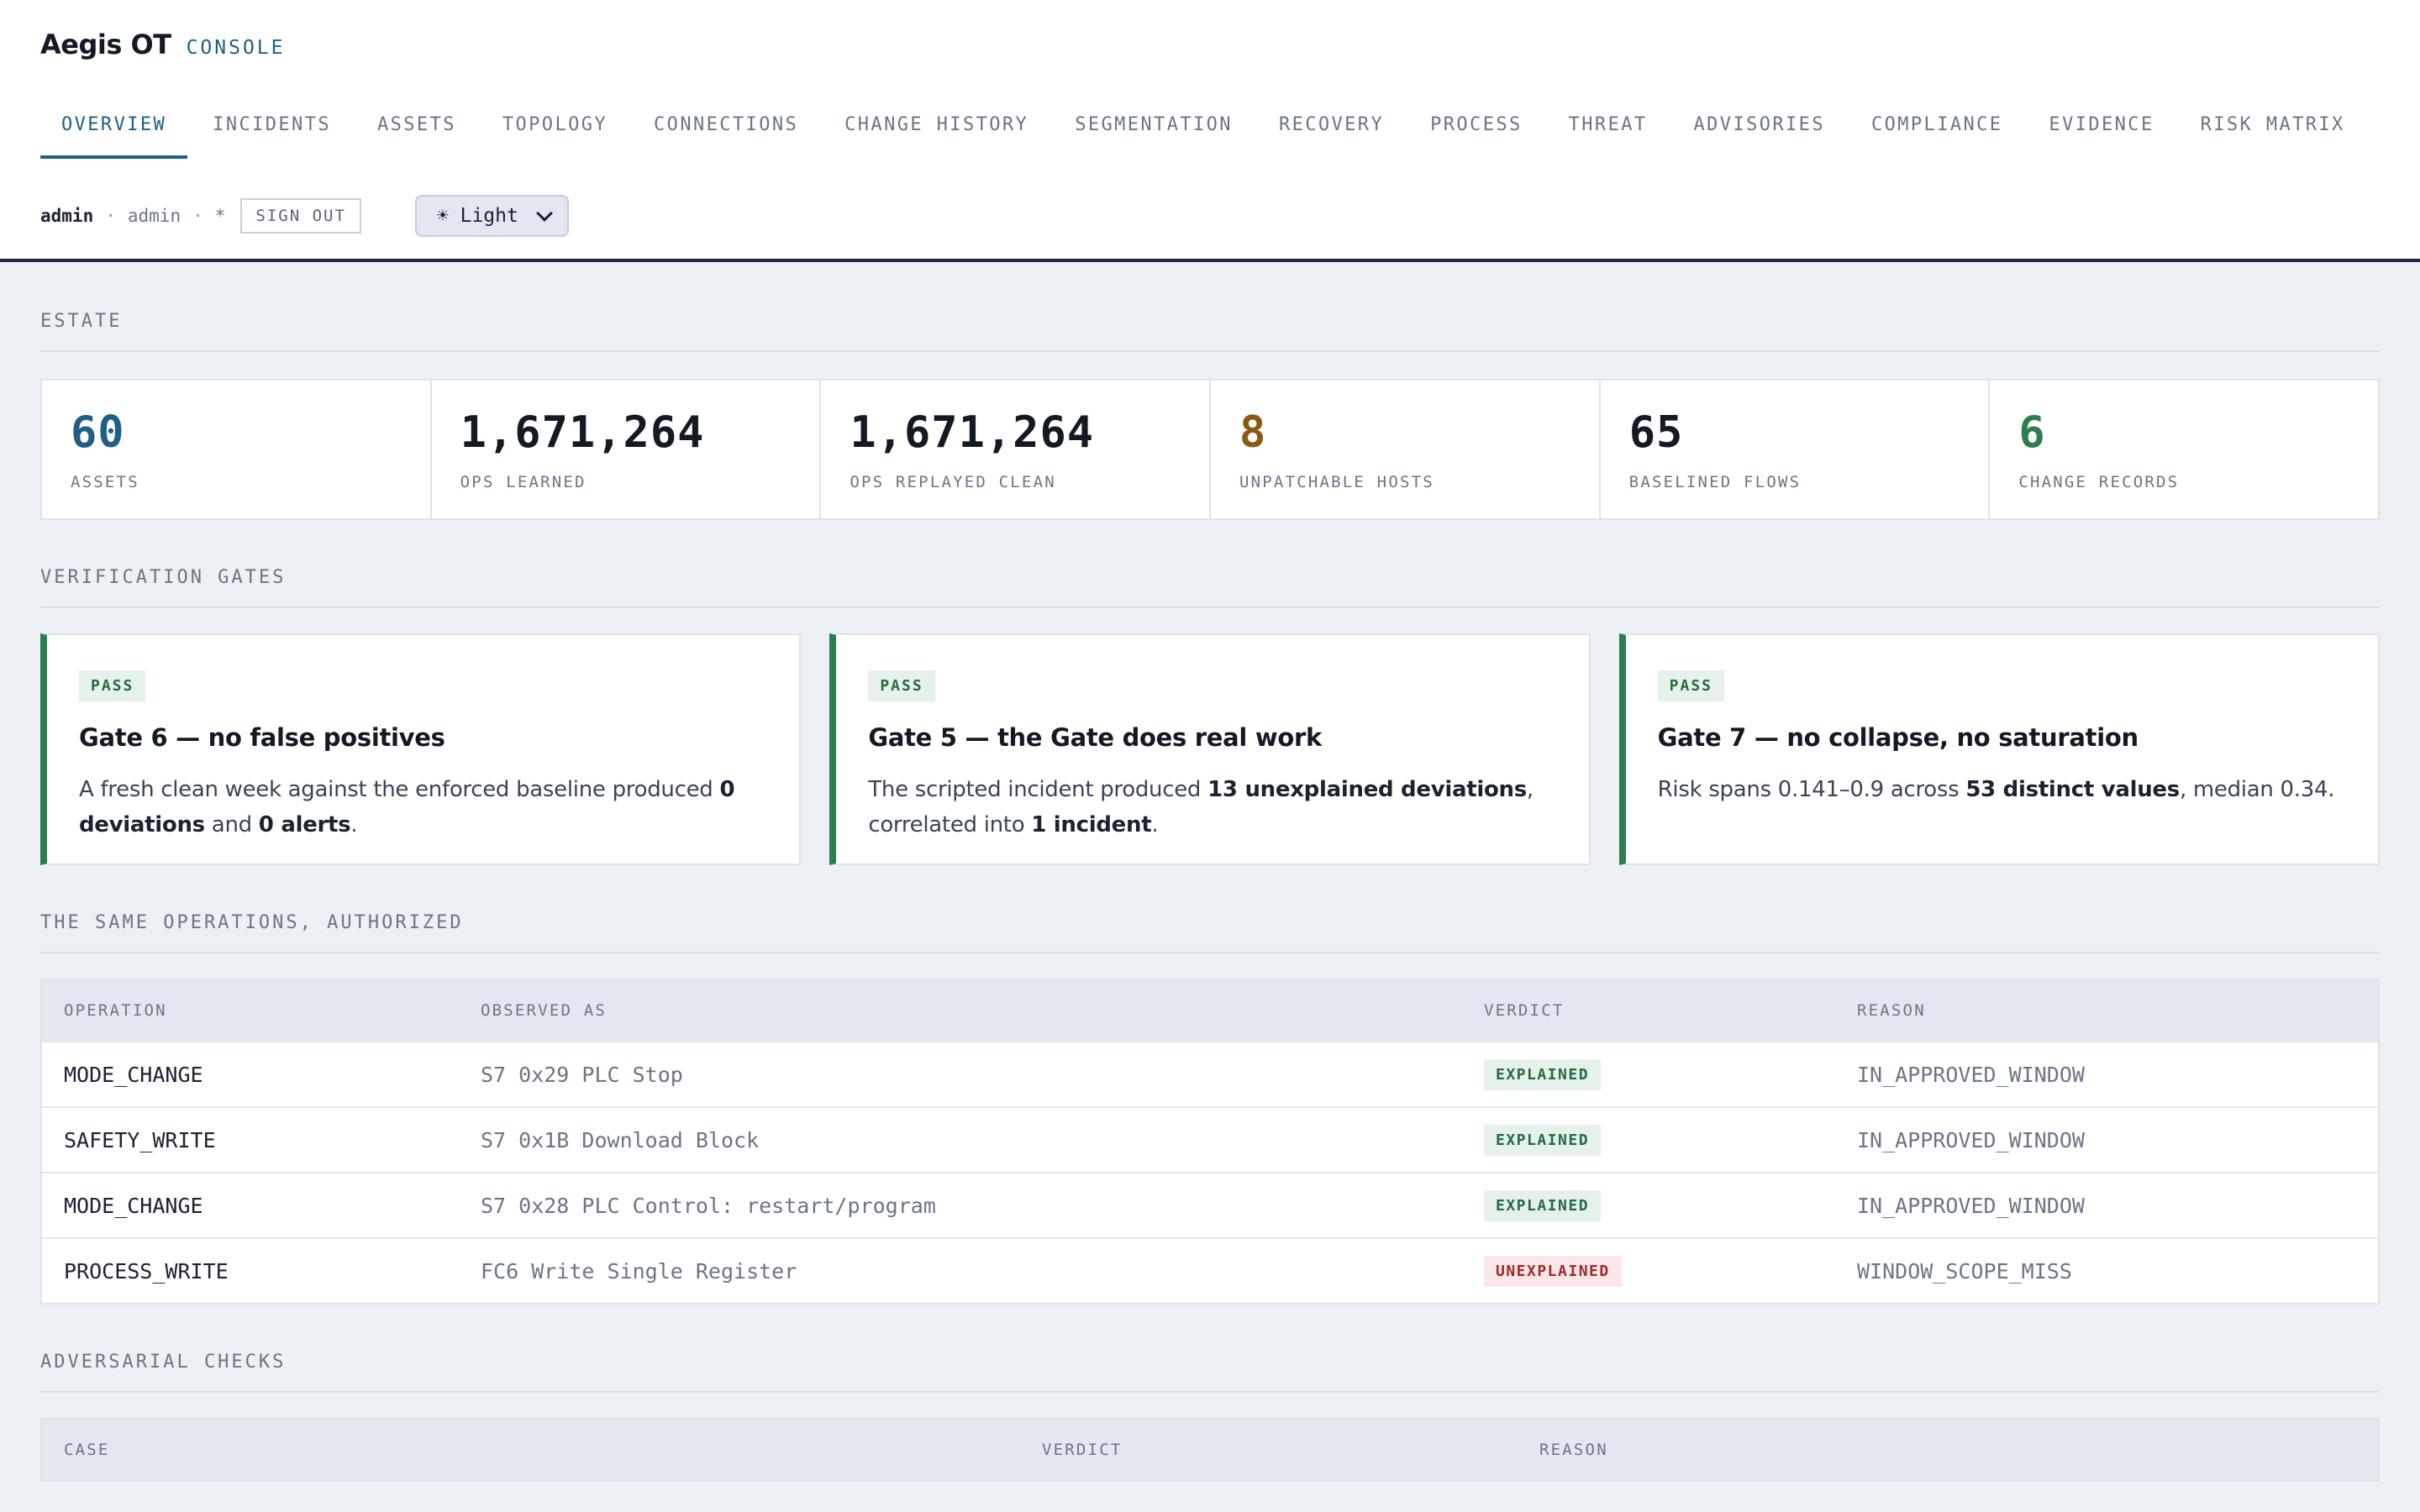  I want to click on section-title-gates: VERIFICATION GATES, so click(1210, 587).